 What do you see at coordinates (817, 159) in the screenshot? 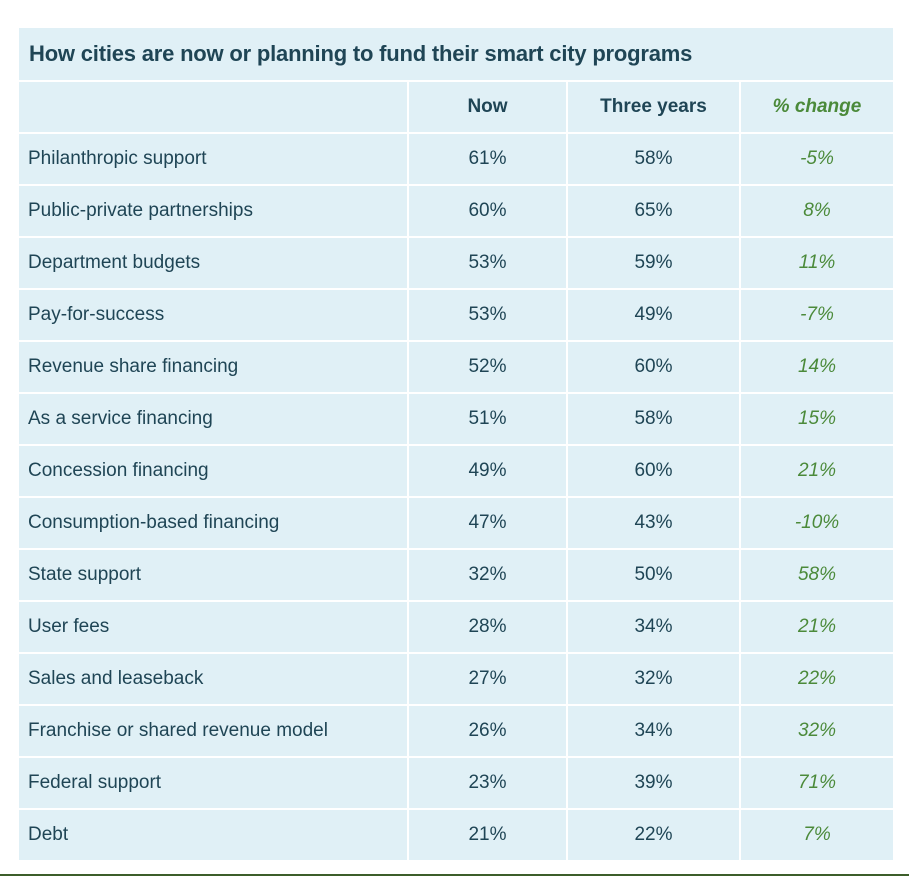
I see `change-value: -5%` at bounding box center [817, 159].